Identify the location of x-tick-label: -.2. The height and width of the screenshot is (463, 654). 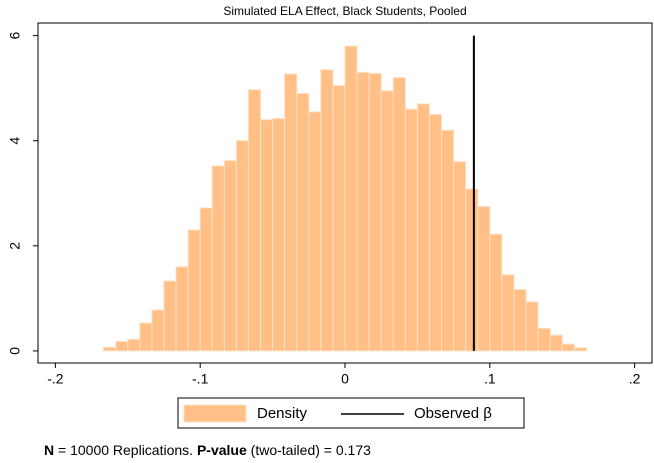
(55, 379).